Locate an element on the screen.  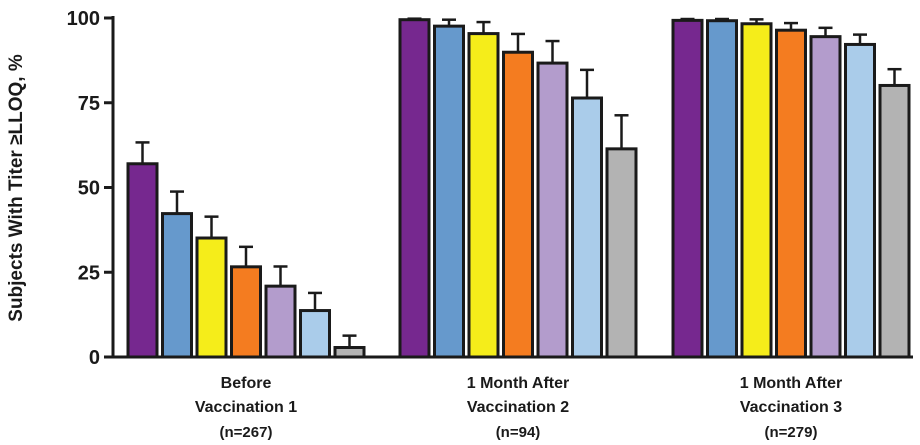
x-category-label: (n=267) is located at coordinates (246, 432).